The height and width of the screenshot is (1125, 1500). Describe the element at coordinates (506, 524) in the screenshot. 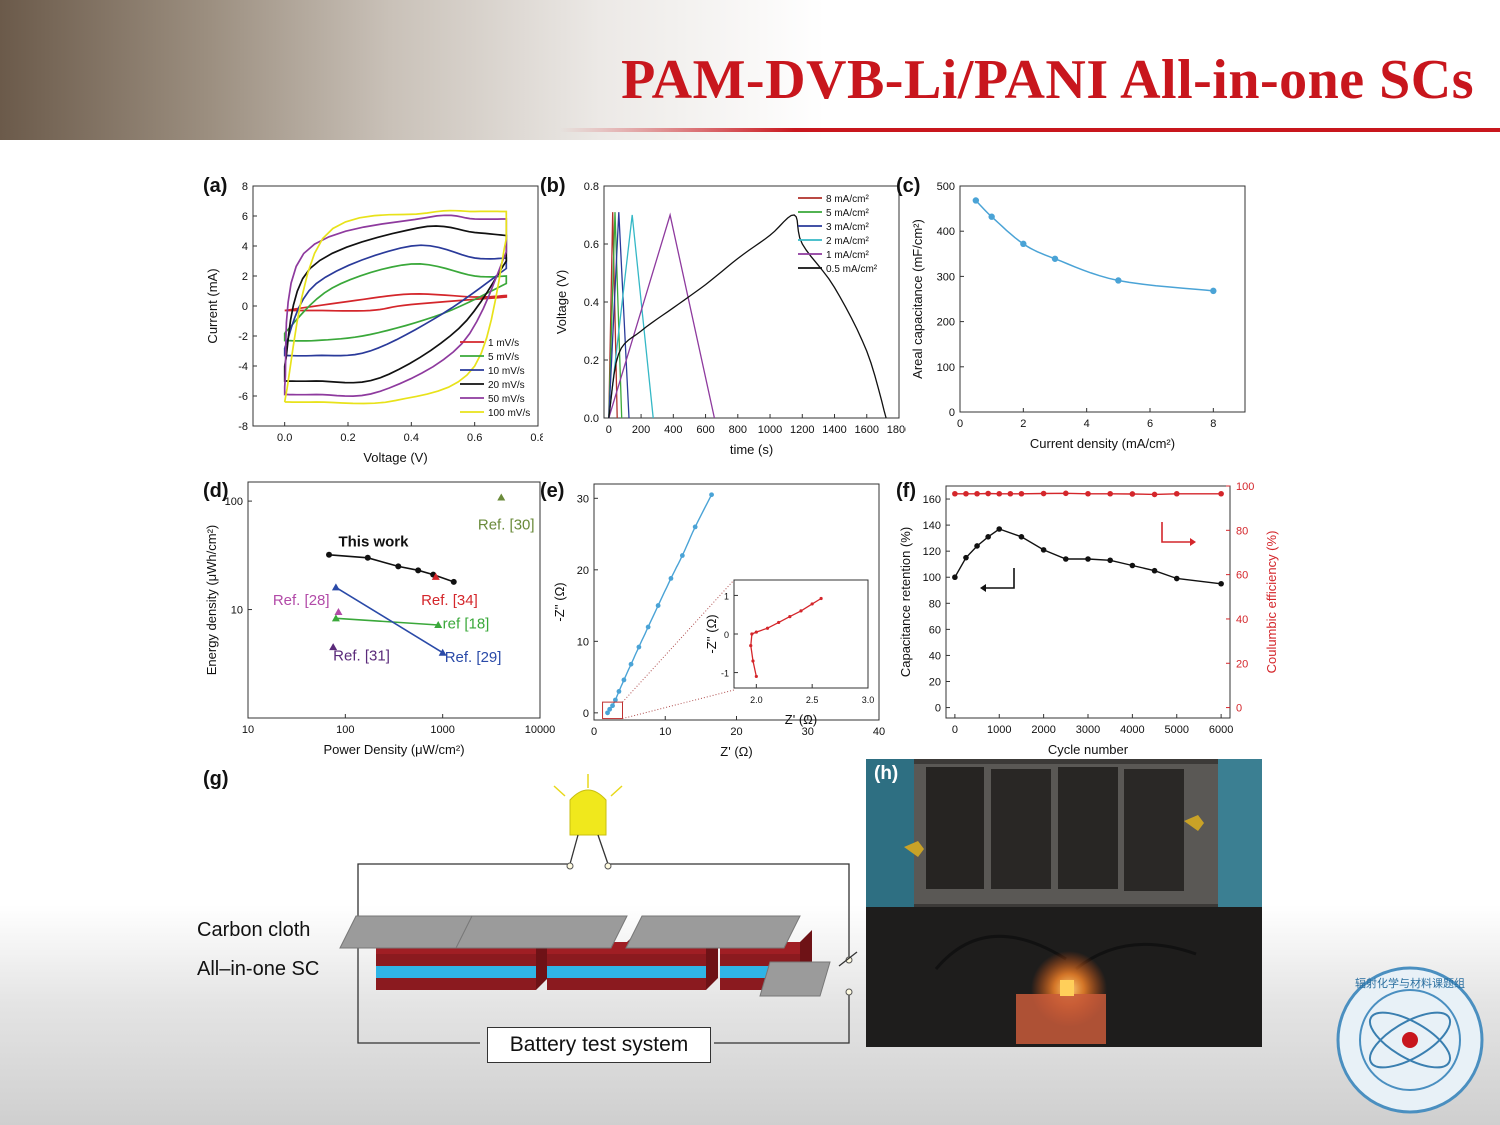

I see `series-label: Ref. [30]` at that location.